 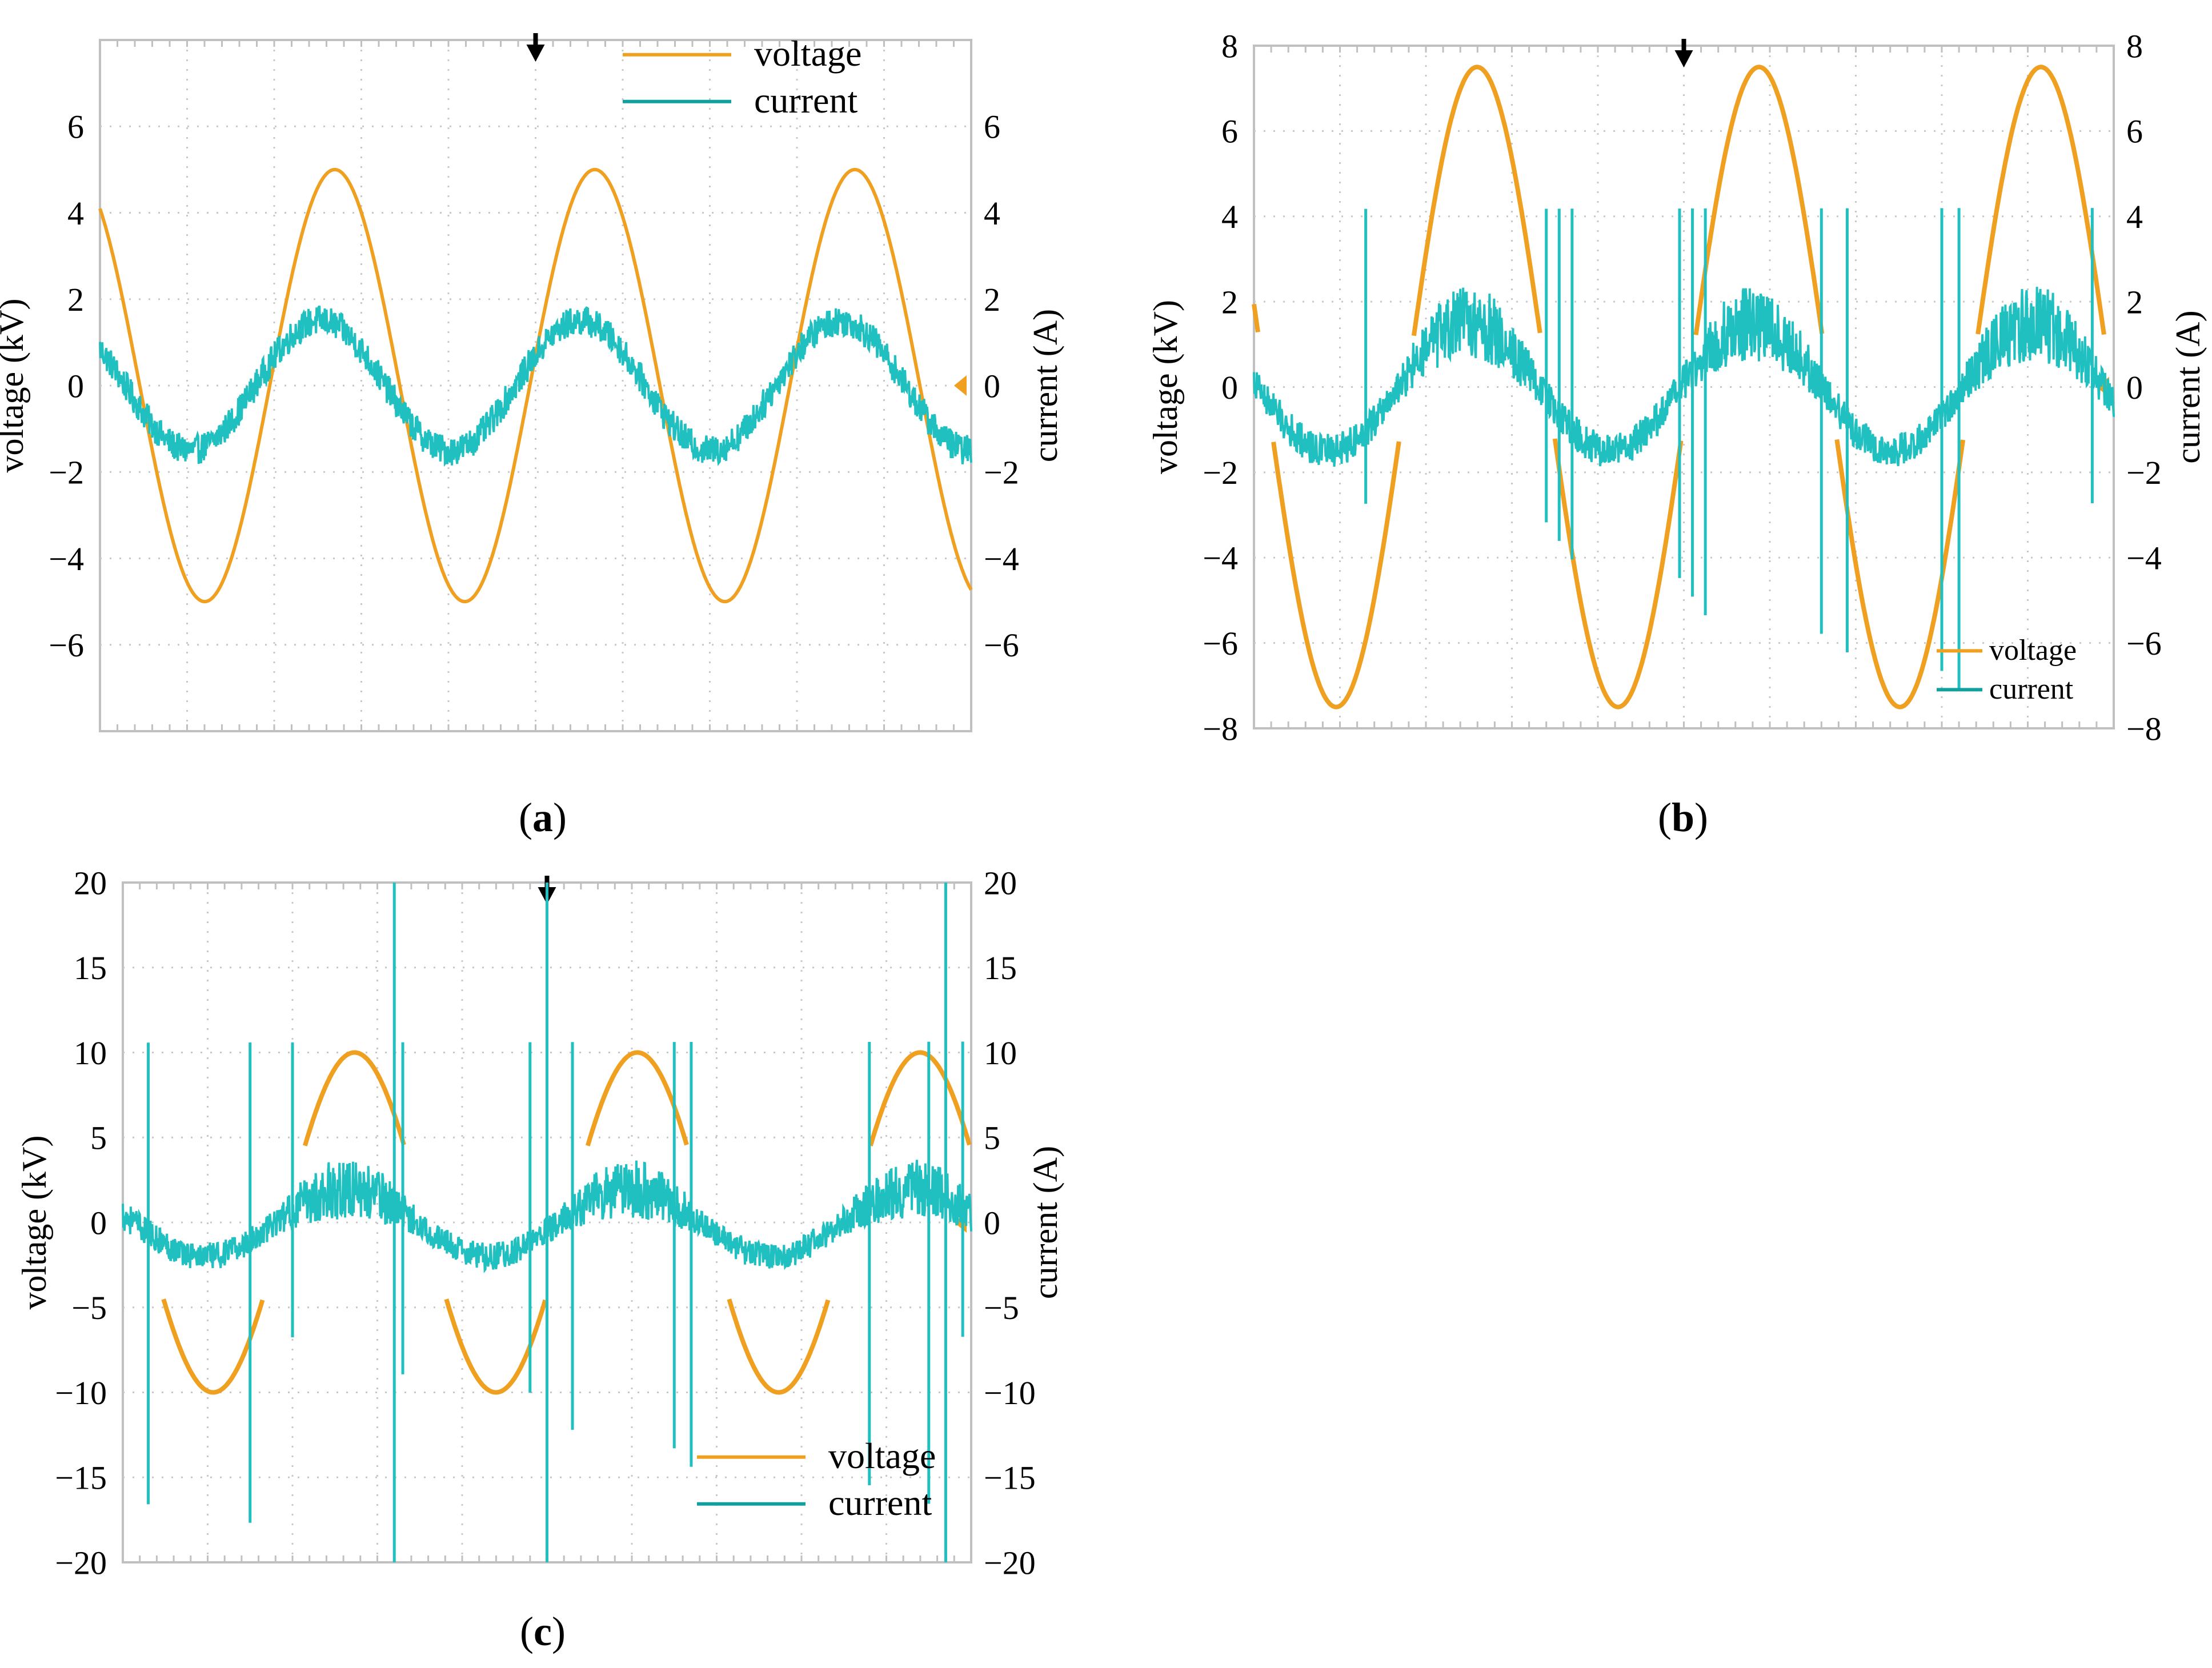 I want to click on ytick-label-left: 15, so click(x=90, y=968).